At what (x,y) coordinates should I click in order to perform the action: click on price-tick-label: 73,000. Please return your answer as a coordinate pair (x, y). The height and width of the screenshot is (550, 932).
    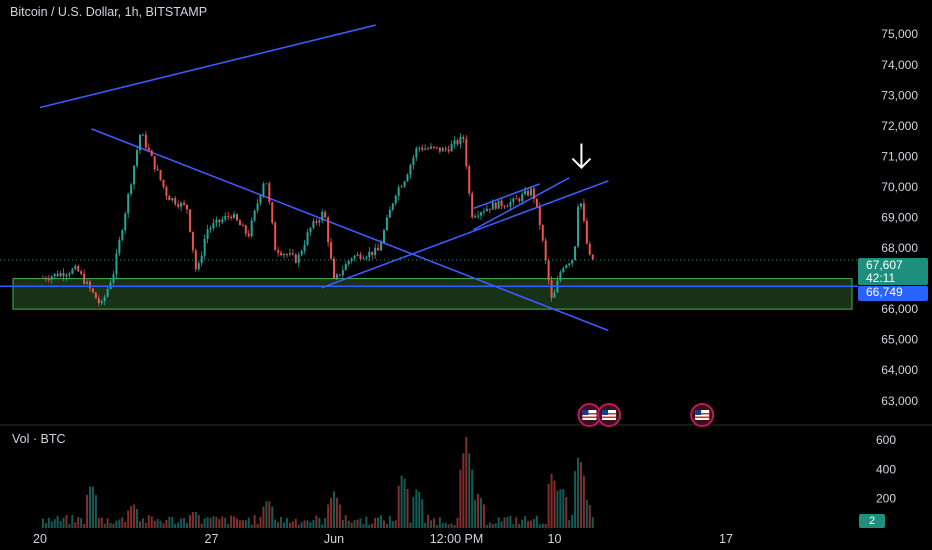
    Looking at the image, I should click on (899, 95).